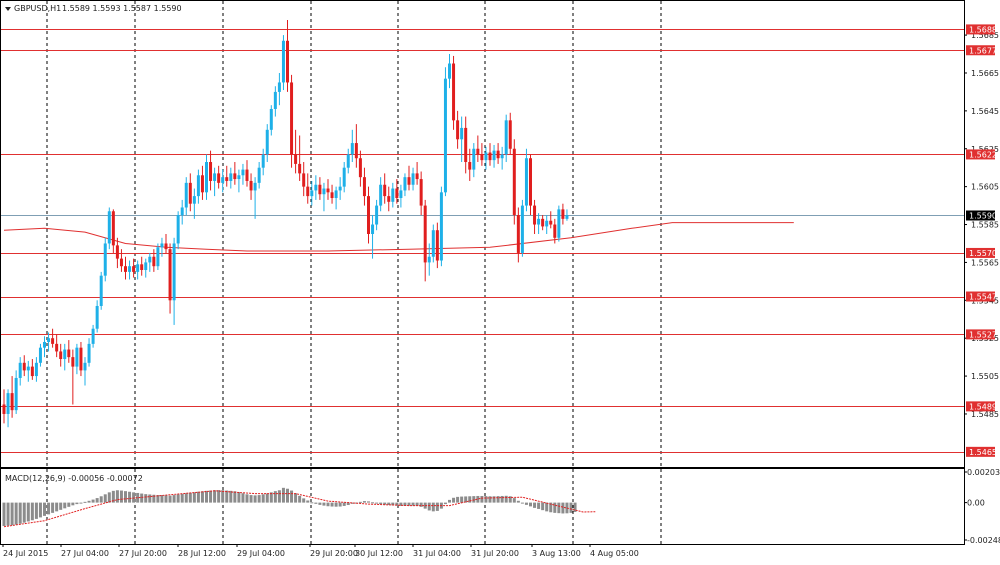 The height and width of the screenshot is (565, 1000). What do you see at coordinates (983, 50) in the screenshot?
I see `level-tag-label-1: 1.5677` at bounding box center [983, 50].